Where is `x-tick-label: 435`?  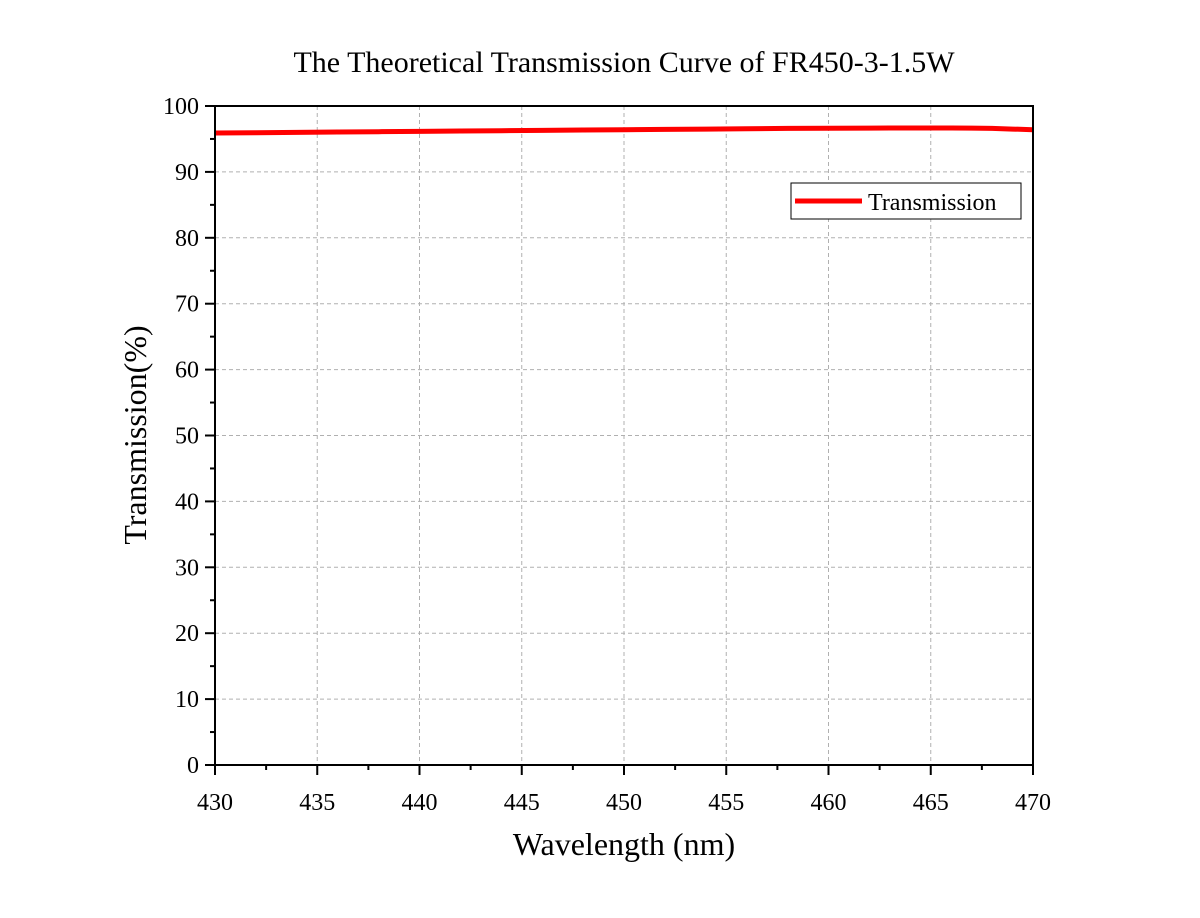 x-tick-label: 435 is located at coordinates (317, 803).